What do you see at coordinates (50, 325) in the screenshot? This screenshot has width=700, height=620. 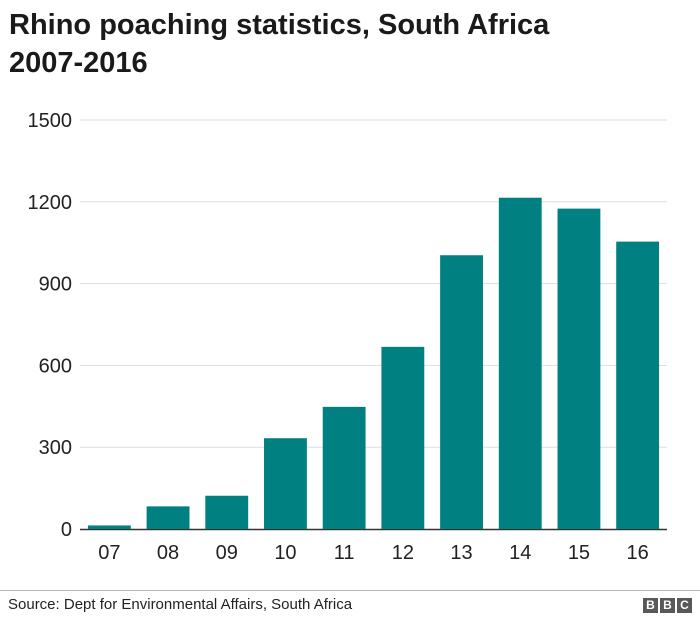 I see `y-axis-ticks: 0 300 600 900 1200 1500` at bounding box center [50, 325].